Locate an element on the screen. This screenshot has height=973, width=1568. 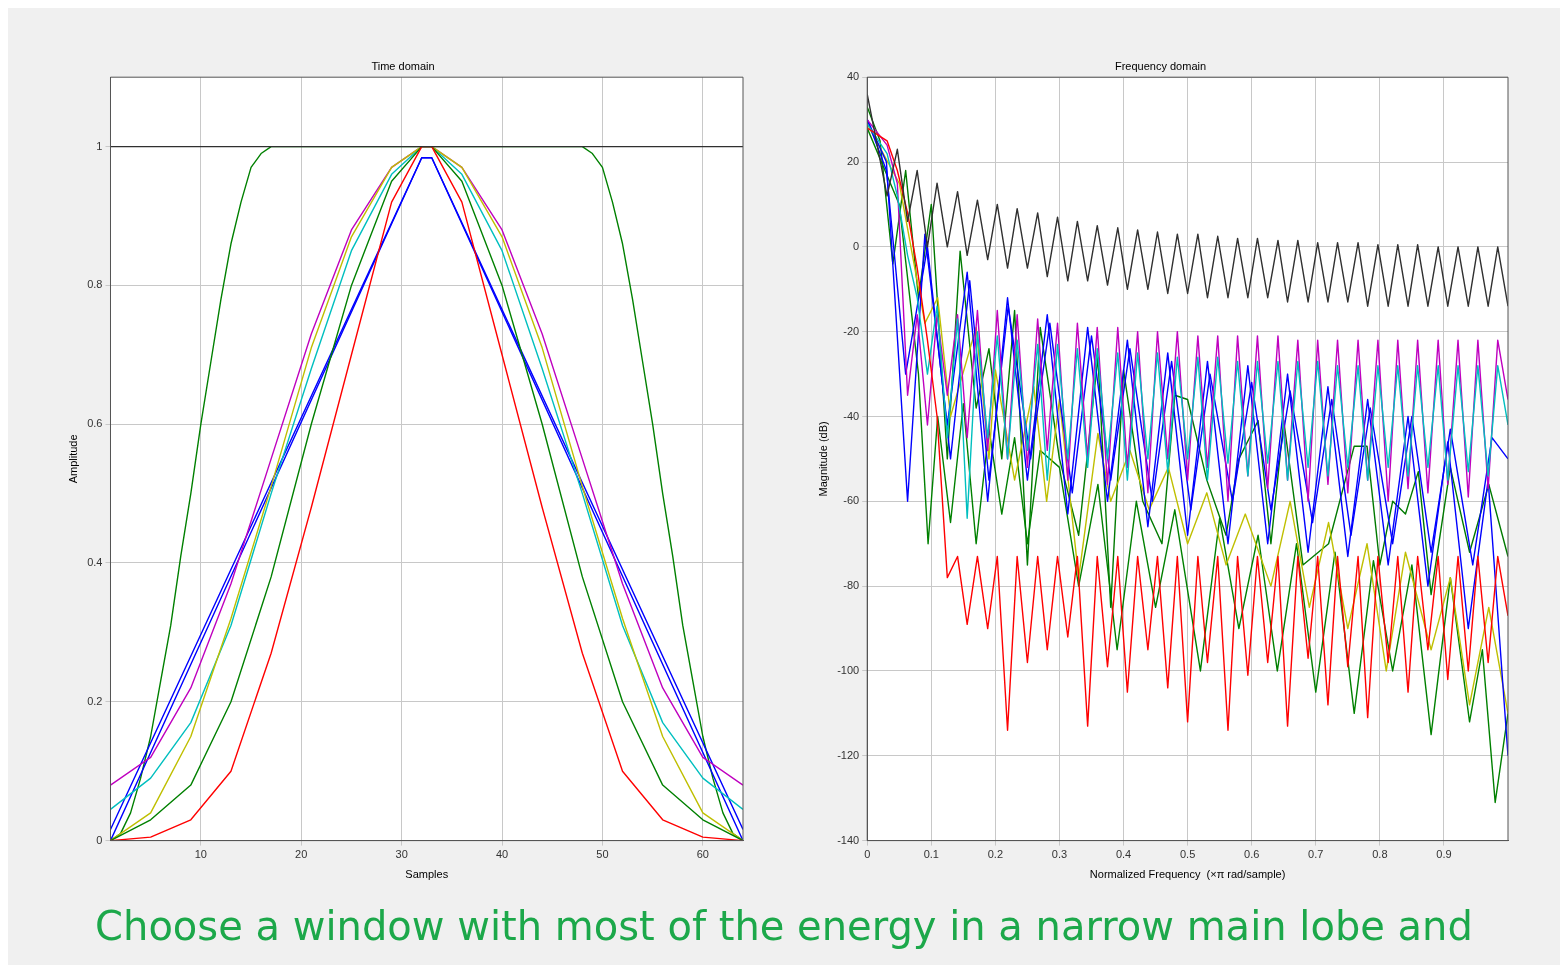
x-tick-label: 0.3 is located at coordinates (1059, 854).